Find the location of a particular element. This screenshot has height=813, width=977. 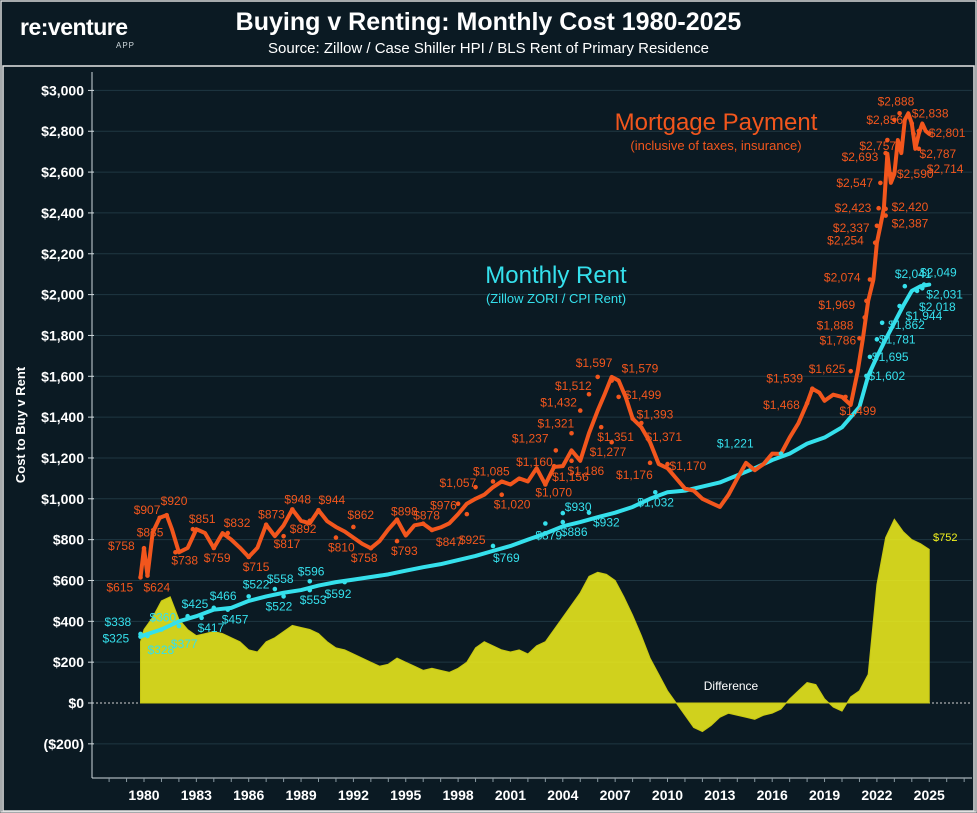

mortgage-data-label: $835 is located at coordinates (150, 532).